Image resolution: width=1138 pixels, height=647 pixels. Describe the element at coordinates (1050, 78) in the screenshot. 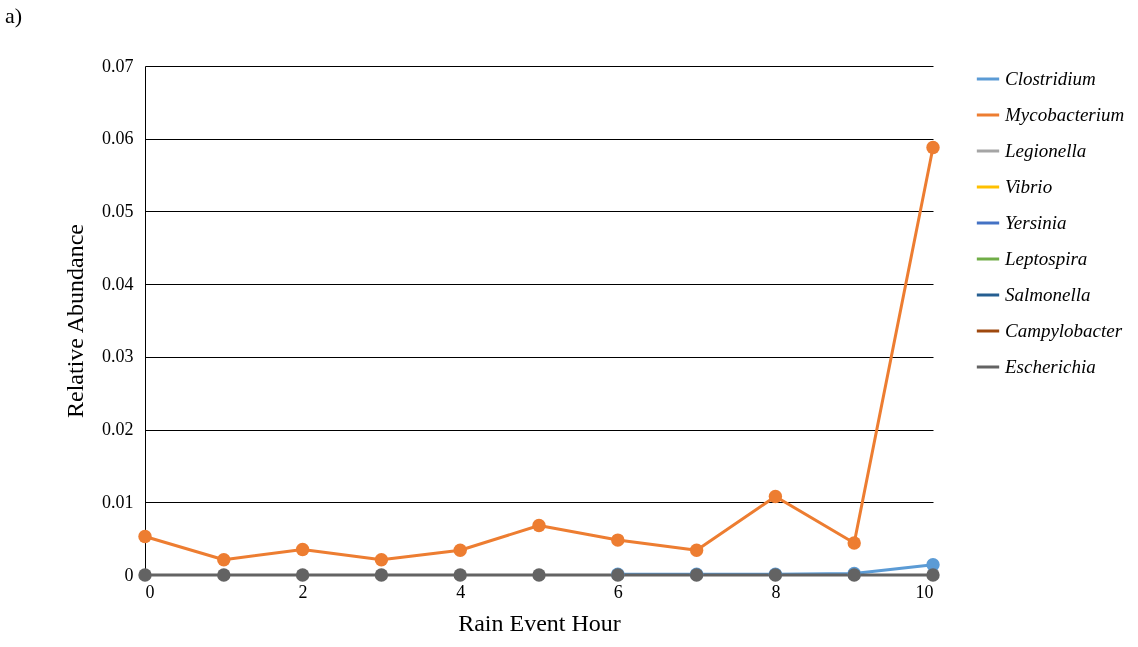

I see `legend-label: Clostridium` at that location.